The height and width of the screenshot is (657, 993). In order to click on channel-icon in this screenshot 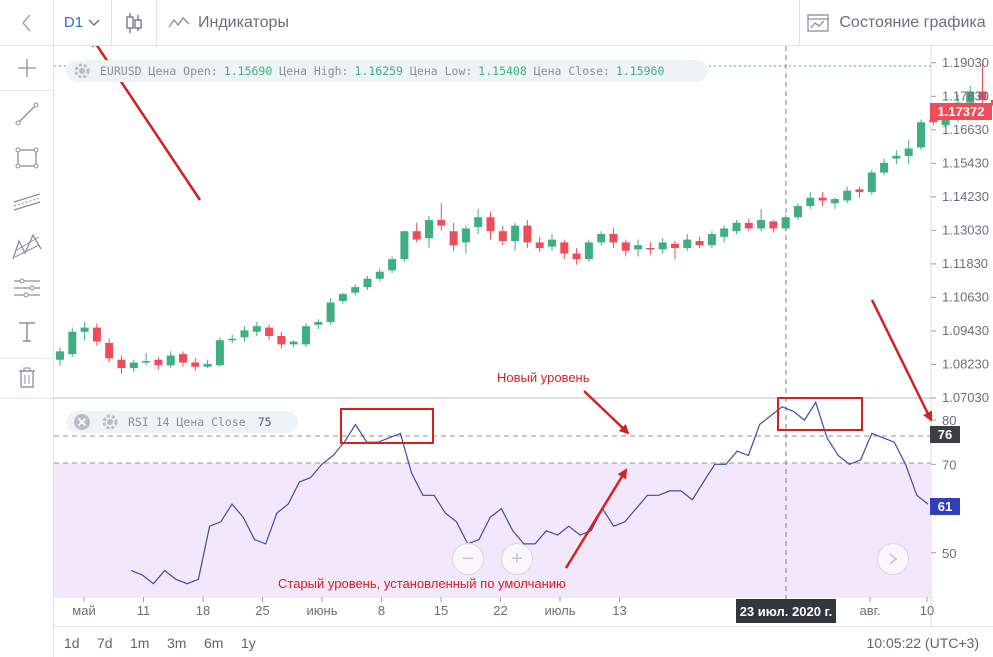, I will do `click(27, 202)`.